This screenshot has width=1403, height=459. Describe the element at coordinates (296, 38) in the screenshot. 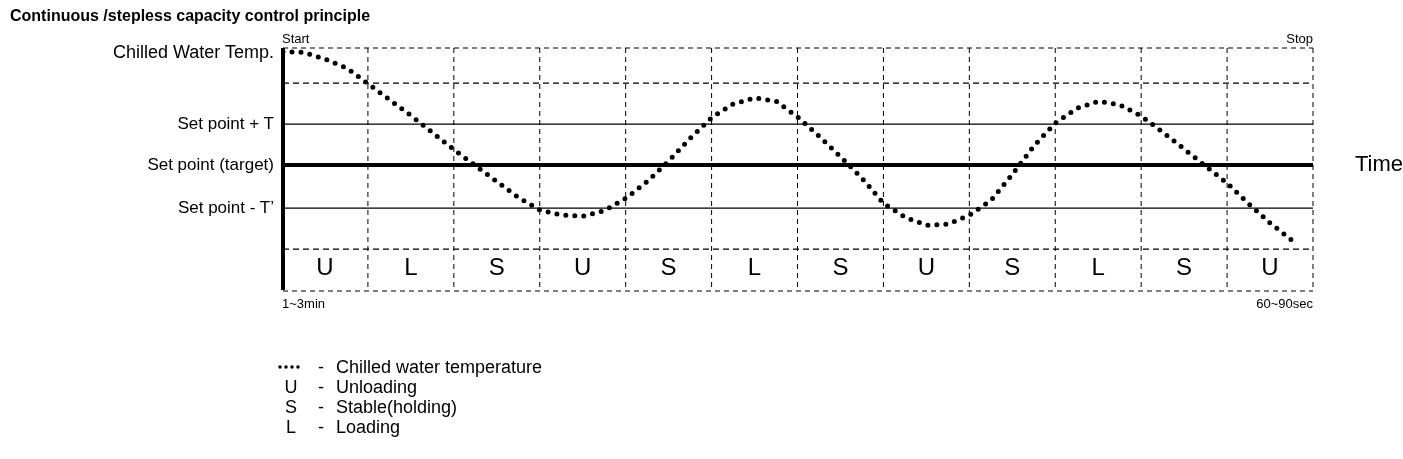

I see `text: Start` at that location.